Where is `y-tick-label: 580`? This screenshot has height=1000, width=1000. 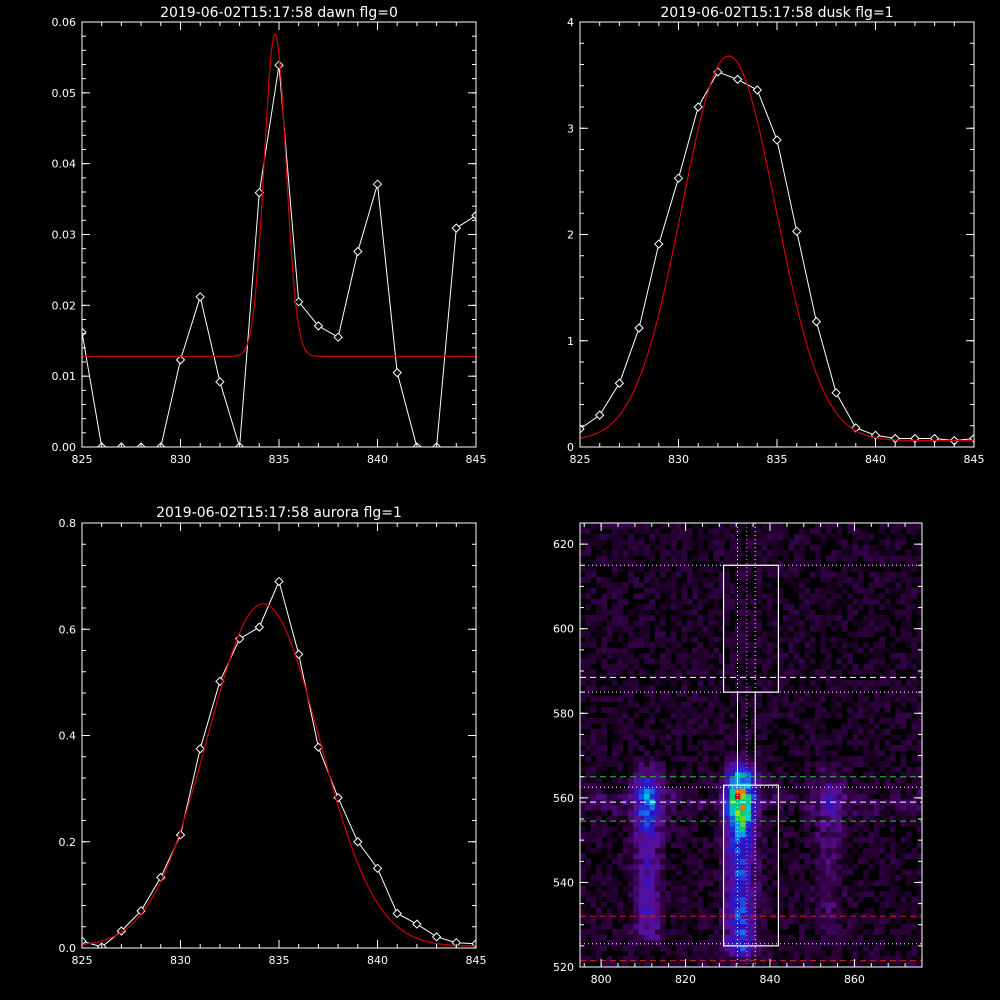 y-tick-label: 580 is located at coordinates (563, 713).